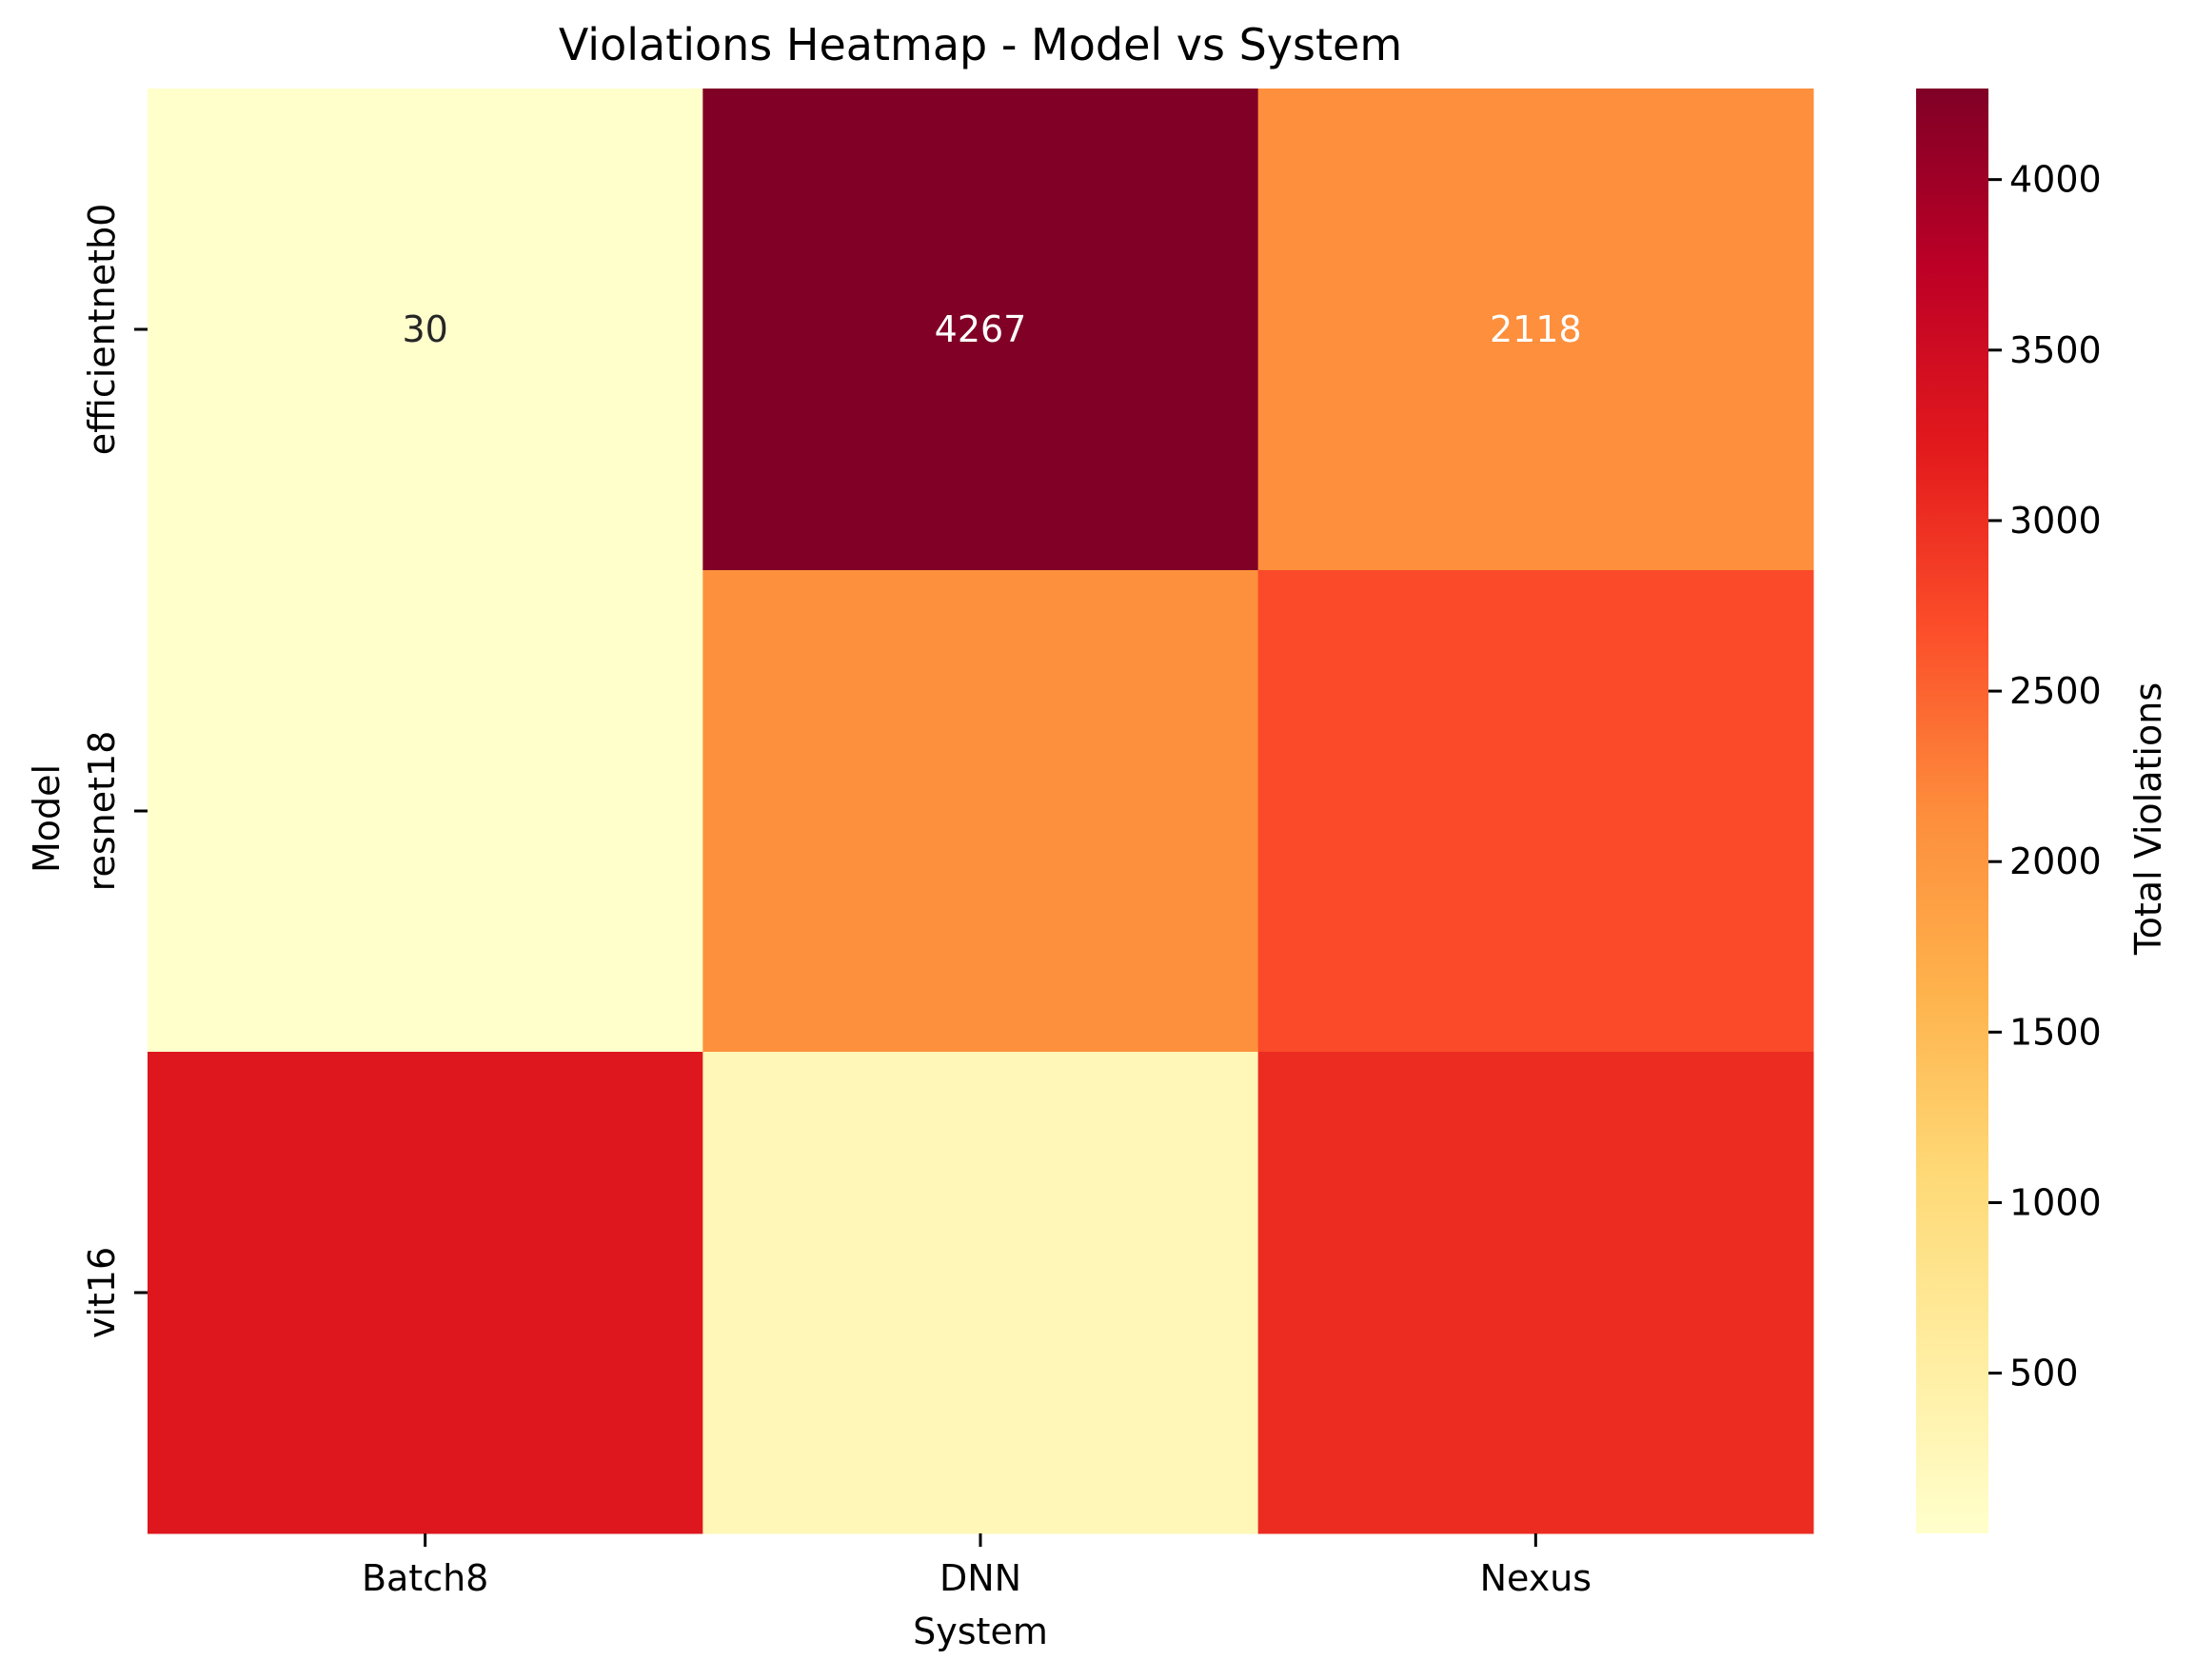 This screenshot has height=1680, width=2195. Describe the element at coordinates (980, 1578) in the screenshot. I see `x-tick-label: DNN` at that location.